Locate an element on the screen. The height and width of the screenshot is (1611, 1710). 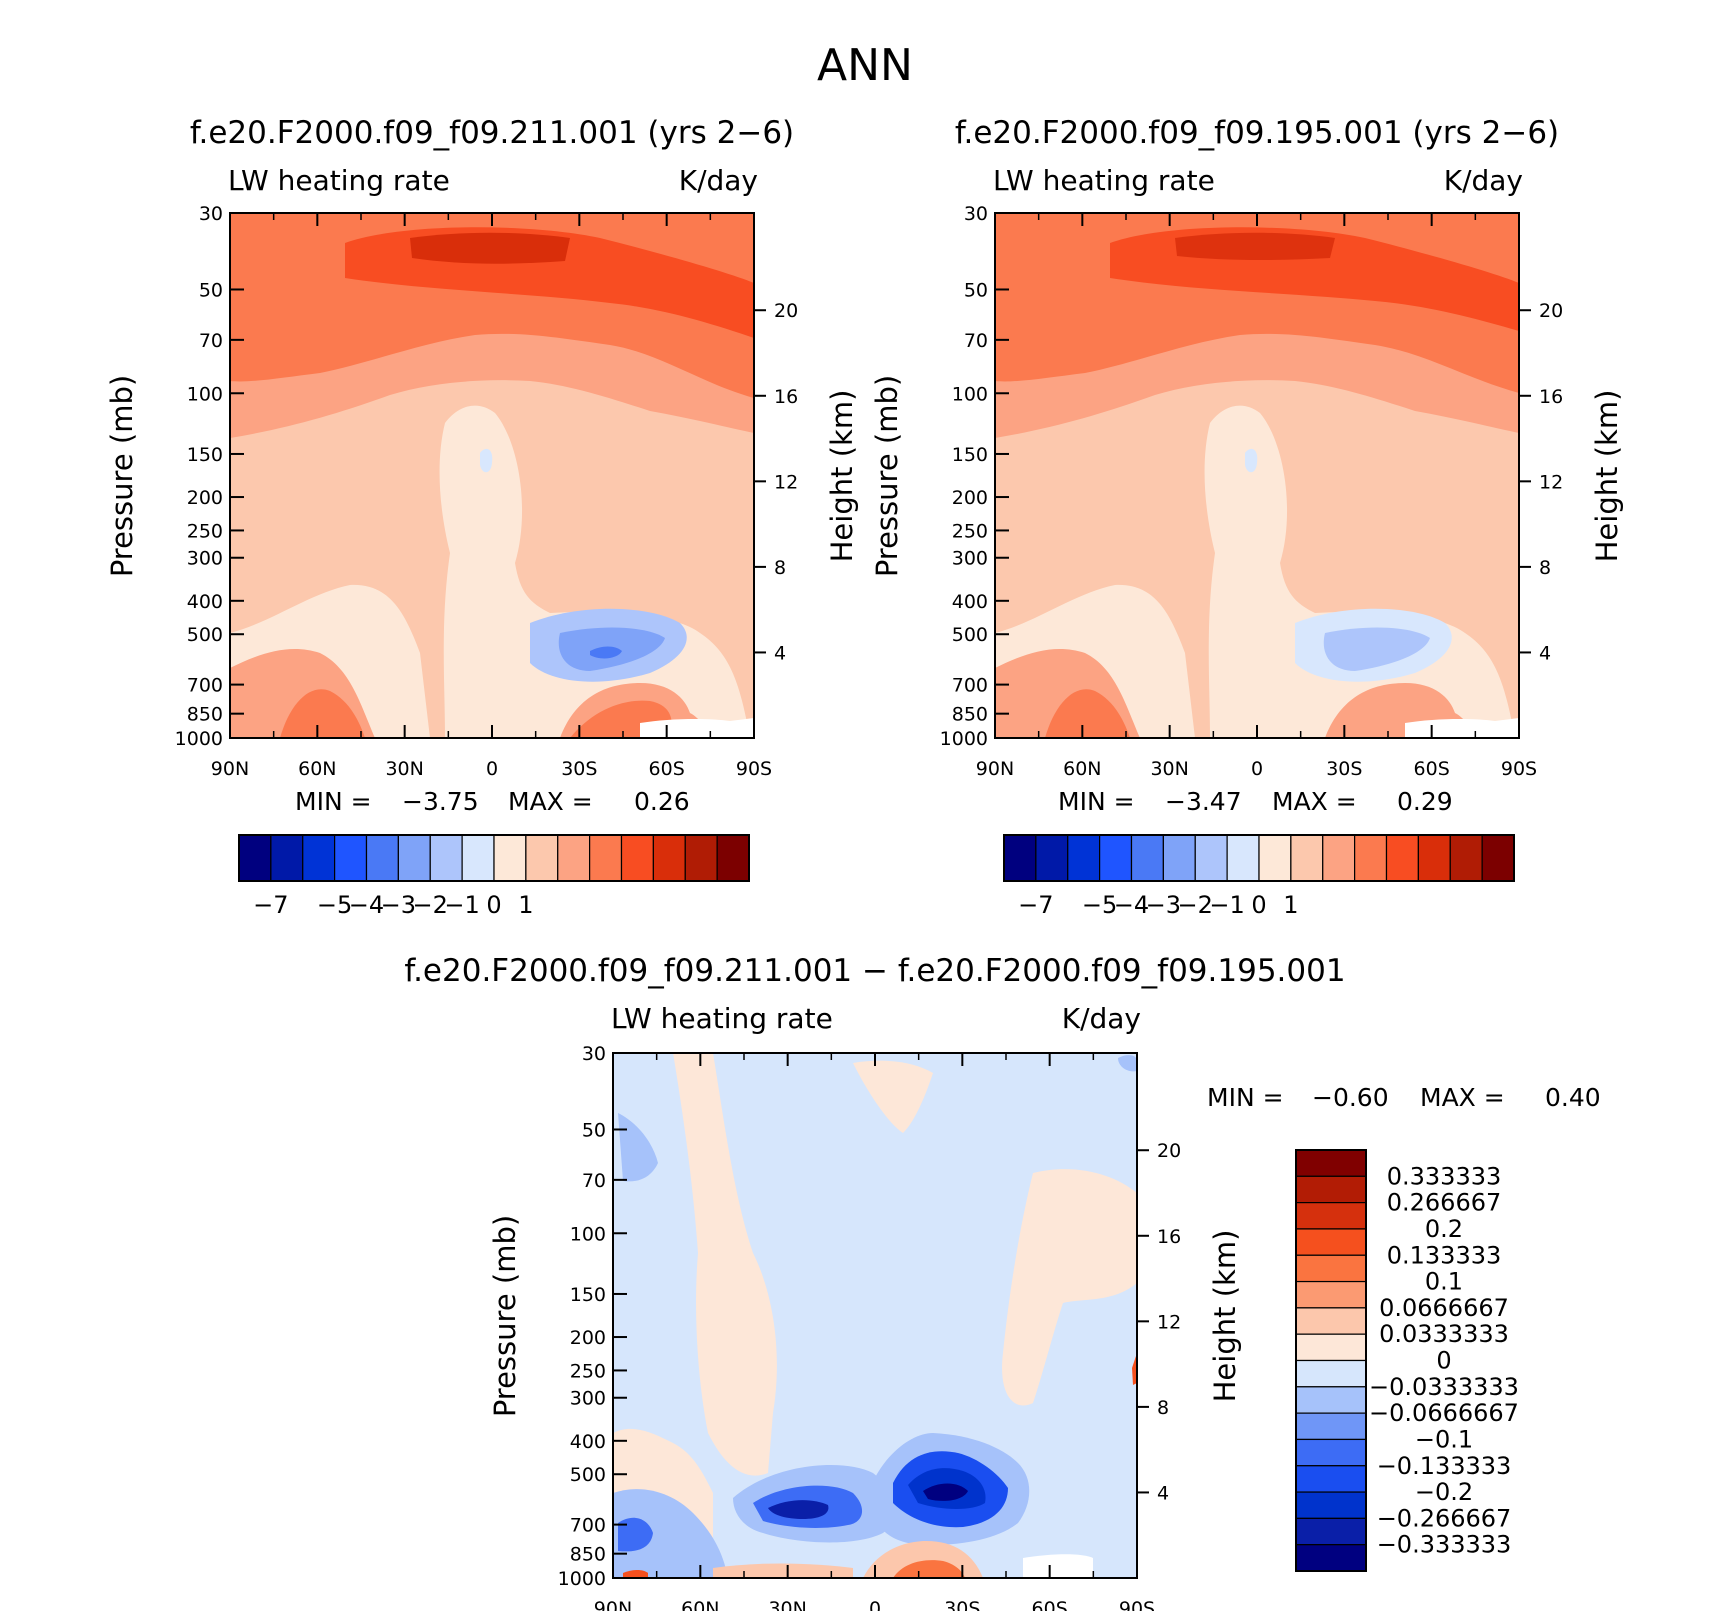
colorbar-label: −0.133333 is located at coordinates (1444, 1466).